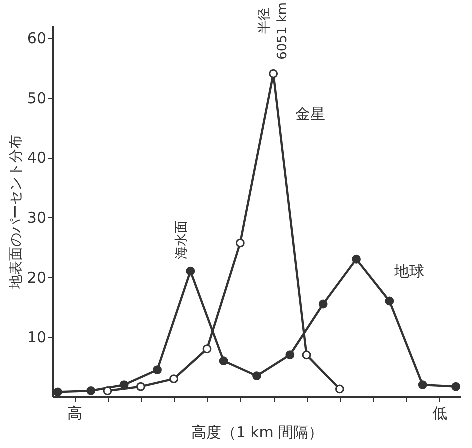 This screenshot has width=472, height=448. I want to click on y-axis-title: 地表面のパーセント分布, so click(16, 212).